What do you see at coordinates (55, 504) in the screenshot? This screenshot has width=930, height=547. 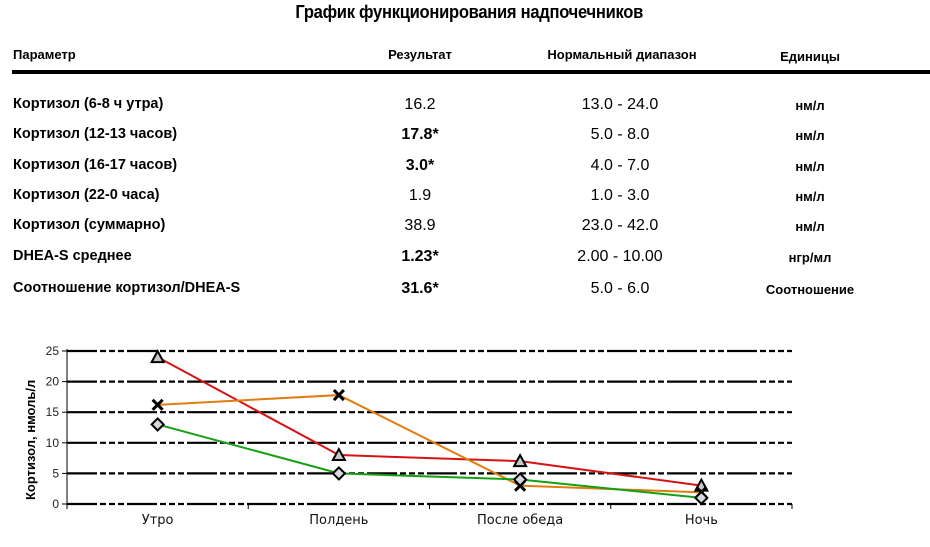 I see `y-tick-label: 0` at bounding box center [55, 504].